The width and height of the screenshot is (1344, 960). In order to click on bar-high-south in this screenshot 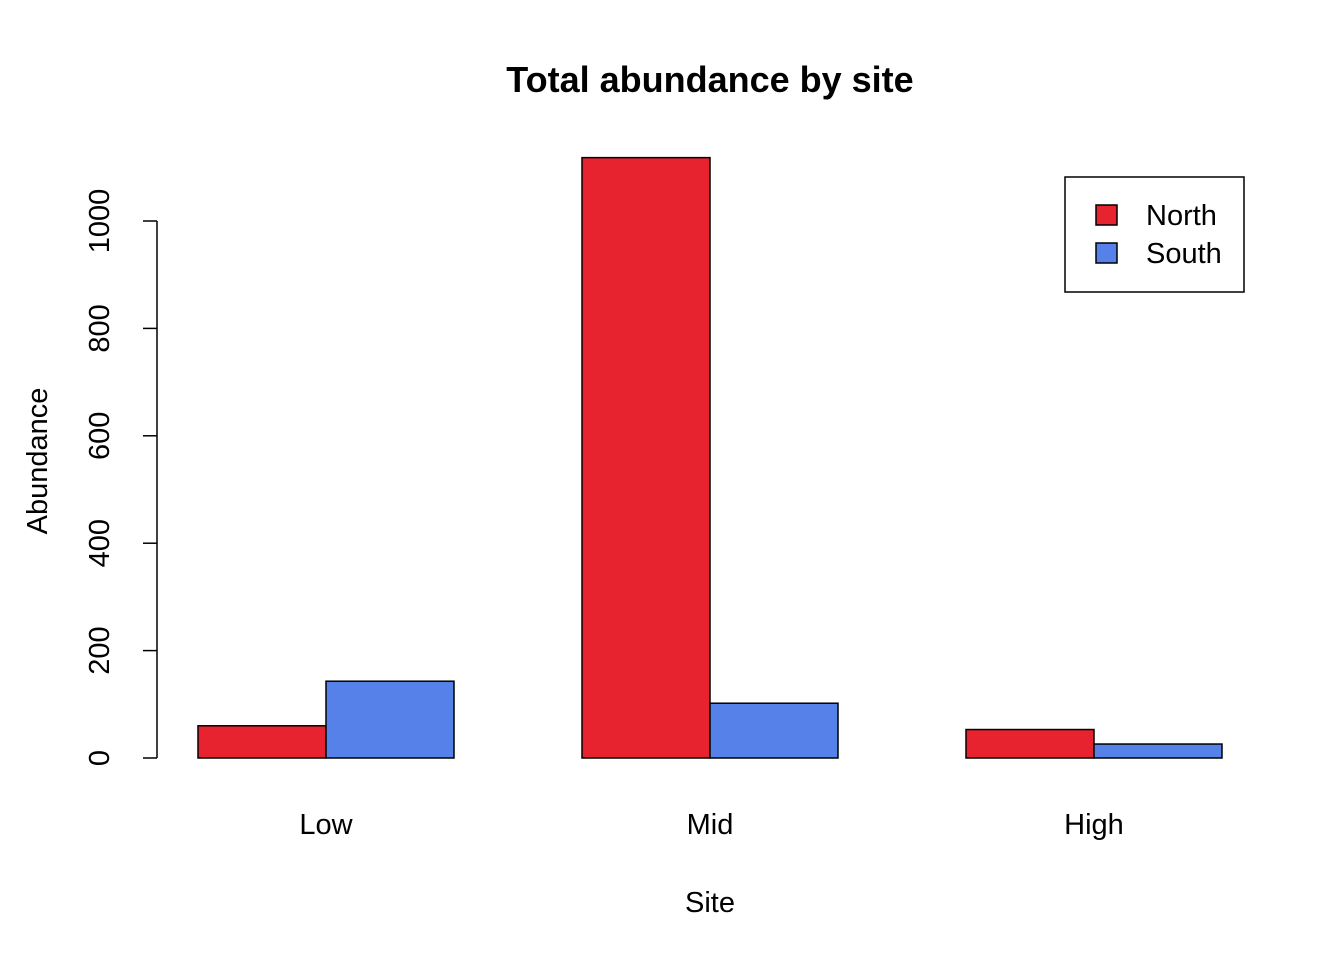, I will do `click(1158, 751)`.